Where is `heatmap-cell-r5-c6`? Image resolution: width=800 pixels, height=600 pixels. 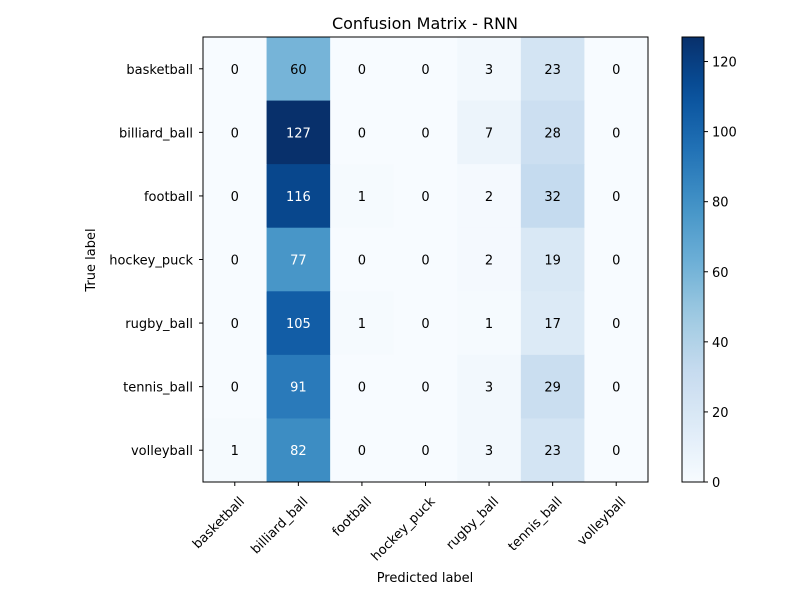 heatmap-cell-r5-c6 is located at coordinates (616, 386).